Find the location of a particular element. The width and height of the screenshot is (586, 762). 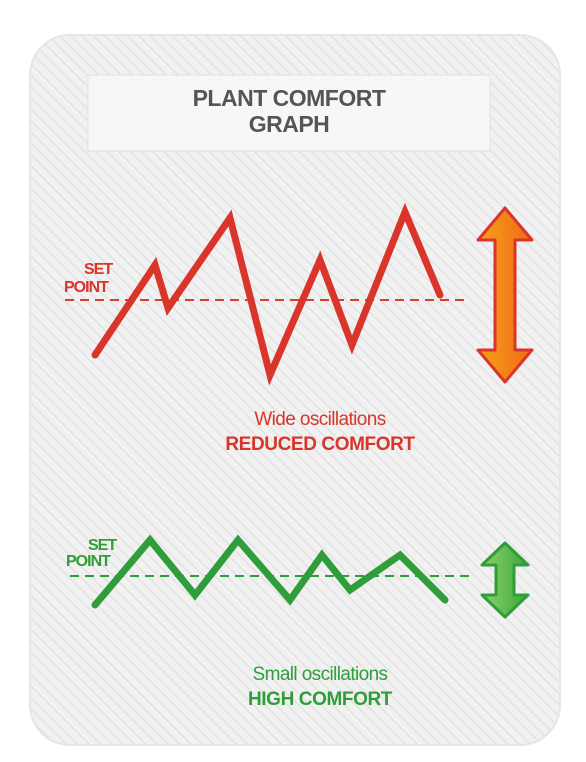

caption: Wide oscillations is located at coordinates (319, 419).